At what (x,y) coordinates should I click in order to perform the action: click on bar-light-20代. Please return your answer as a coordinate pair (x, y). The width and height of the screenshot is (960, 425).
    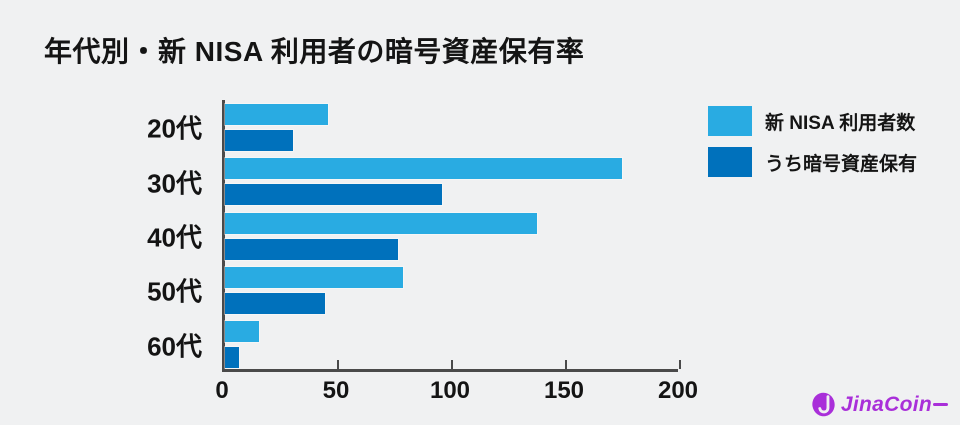
    Looking at the image, I should click on (276, 114).